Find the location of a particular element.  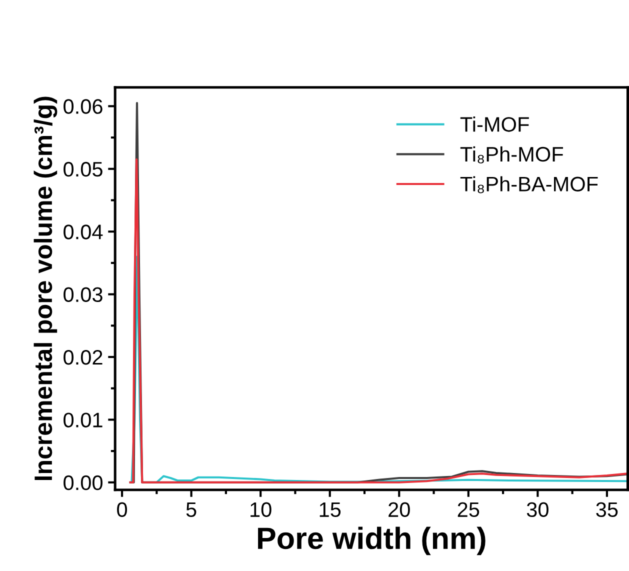

x-tick-label: 5 is located at coordinates (191, 510).